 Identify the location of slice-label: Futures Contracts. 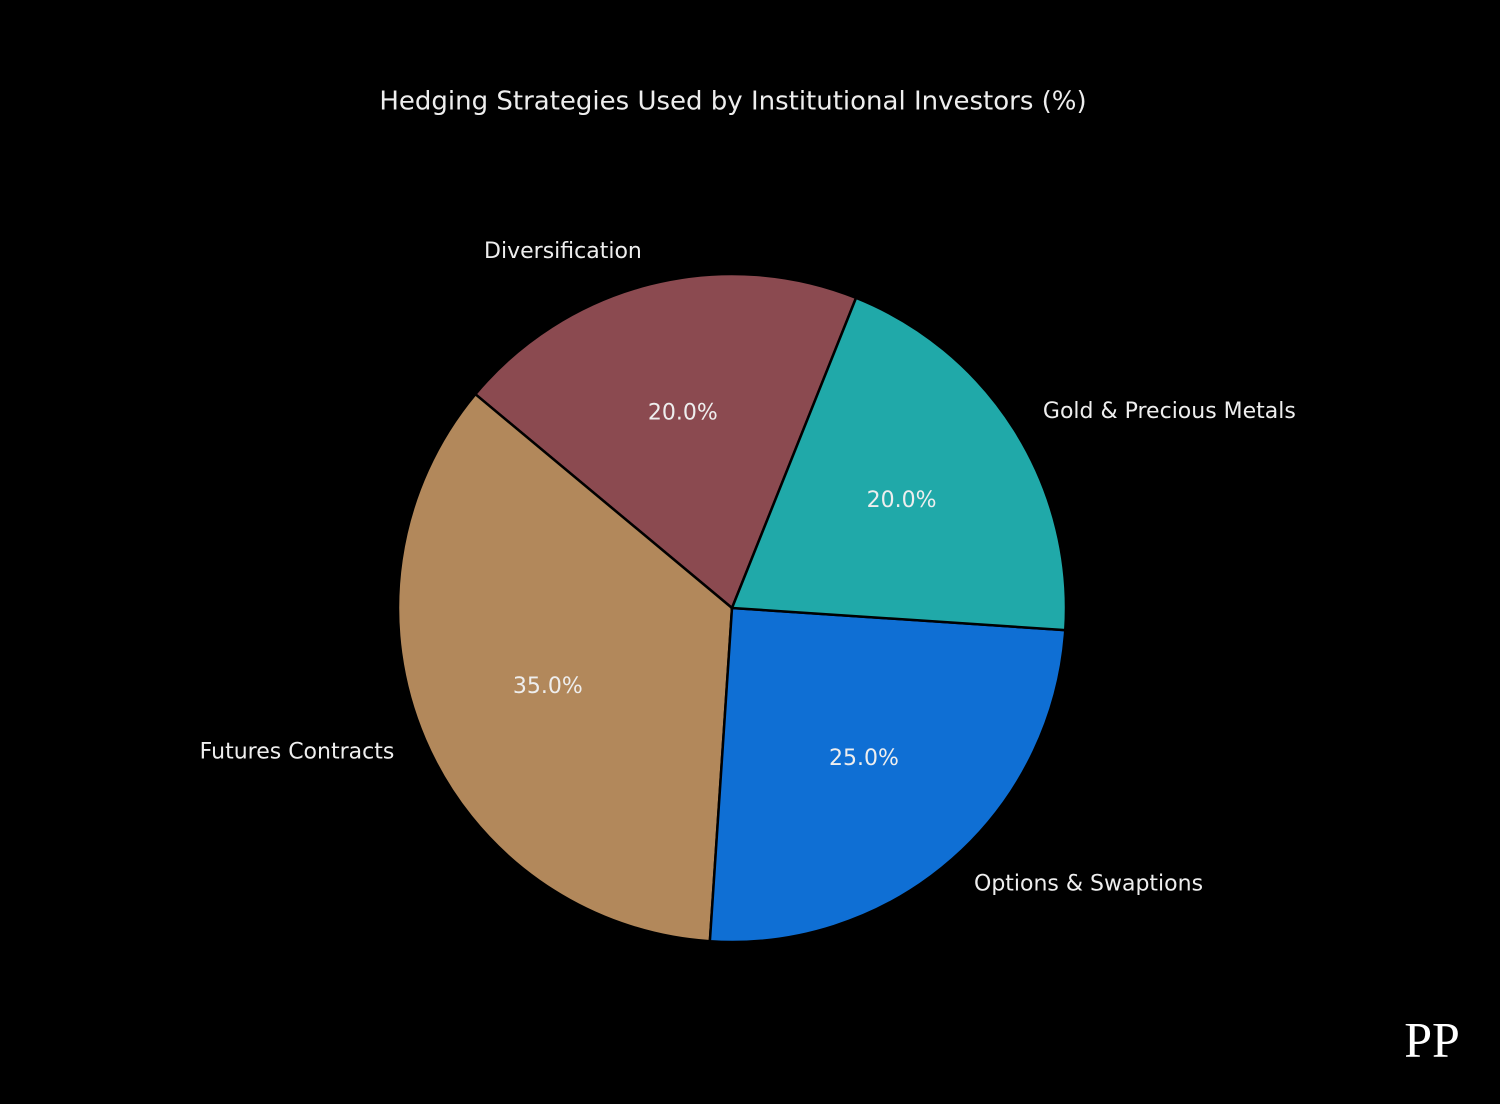
(297, 752).